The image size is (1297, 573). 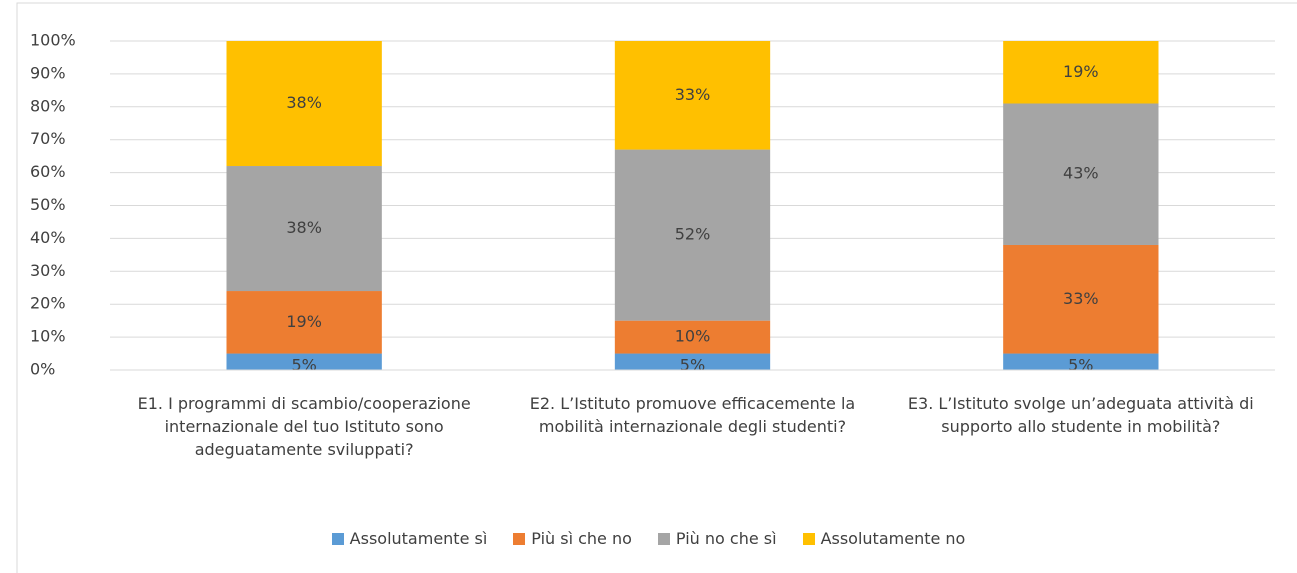 What do you see at coordinates (48, 336) in the screenshot?
I see `y-tick-label: 10%` at bounding box center [48, 336].